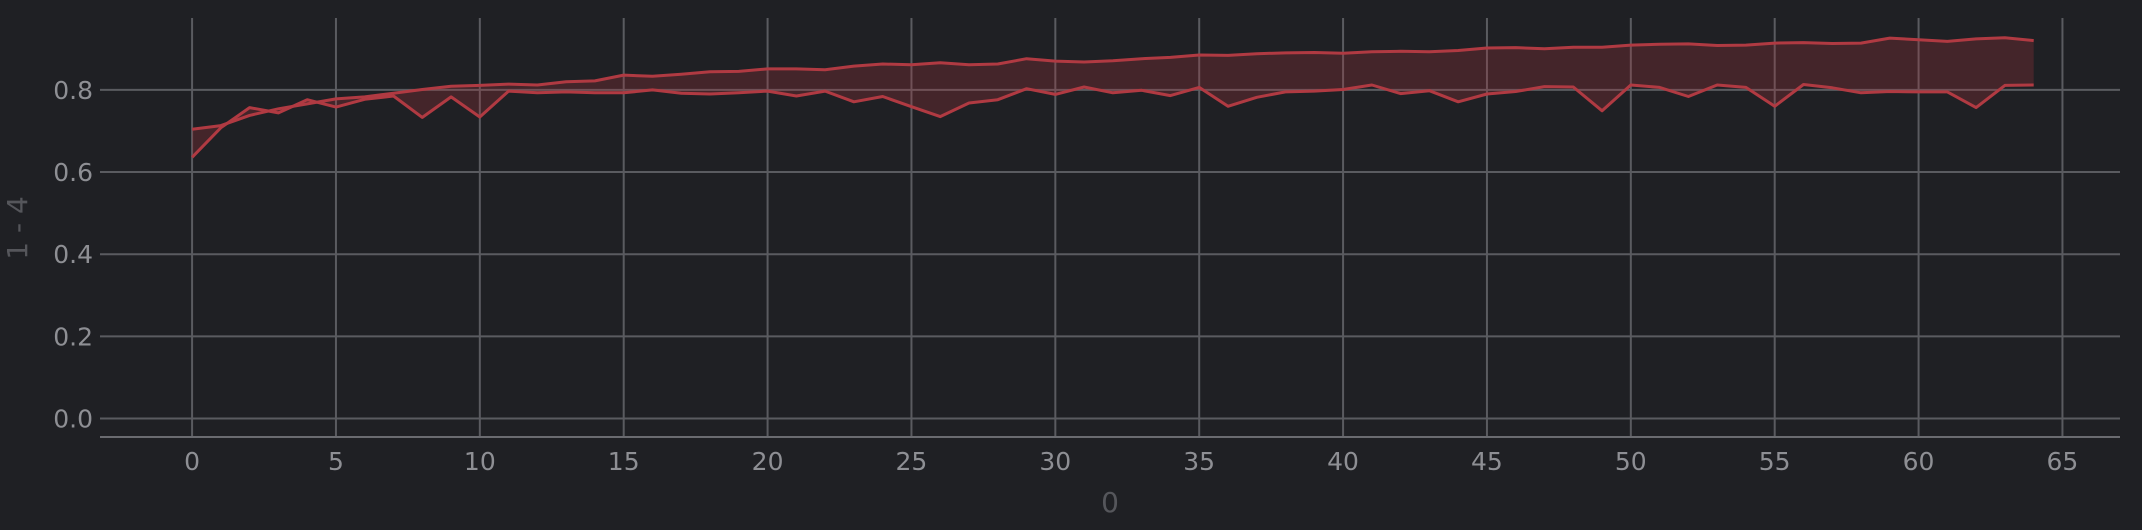 This screenshot has height=530, width=2142. I want to click on y-tick-label: 0.8, so click(73, 90).